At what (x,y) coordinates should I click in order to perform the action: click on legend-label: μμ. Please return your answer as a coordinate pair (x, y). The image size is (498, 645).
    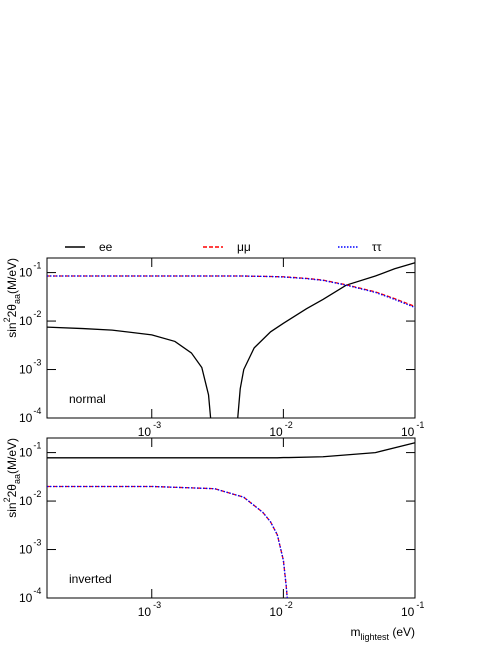
    Looking at the image, I should click on (244, 247).